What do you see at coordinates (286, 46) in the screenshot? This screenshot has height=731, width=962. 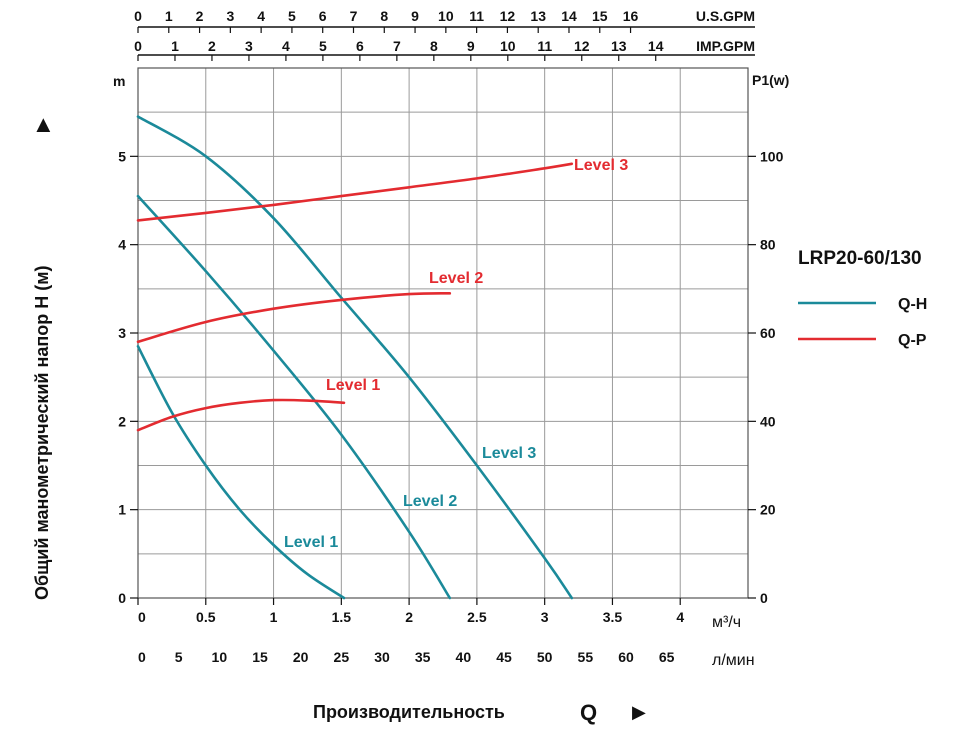 I see `impgpm-tick-label: 4` at bounding box center [286, 46].